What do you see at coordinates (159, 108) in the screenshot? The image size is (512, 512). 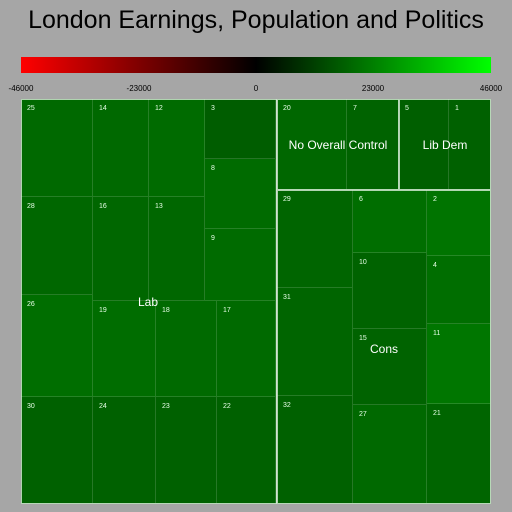 I see `cell-label: 12` at bounding box center [159, 108].